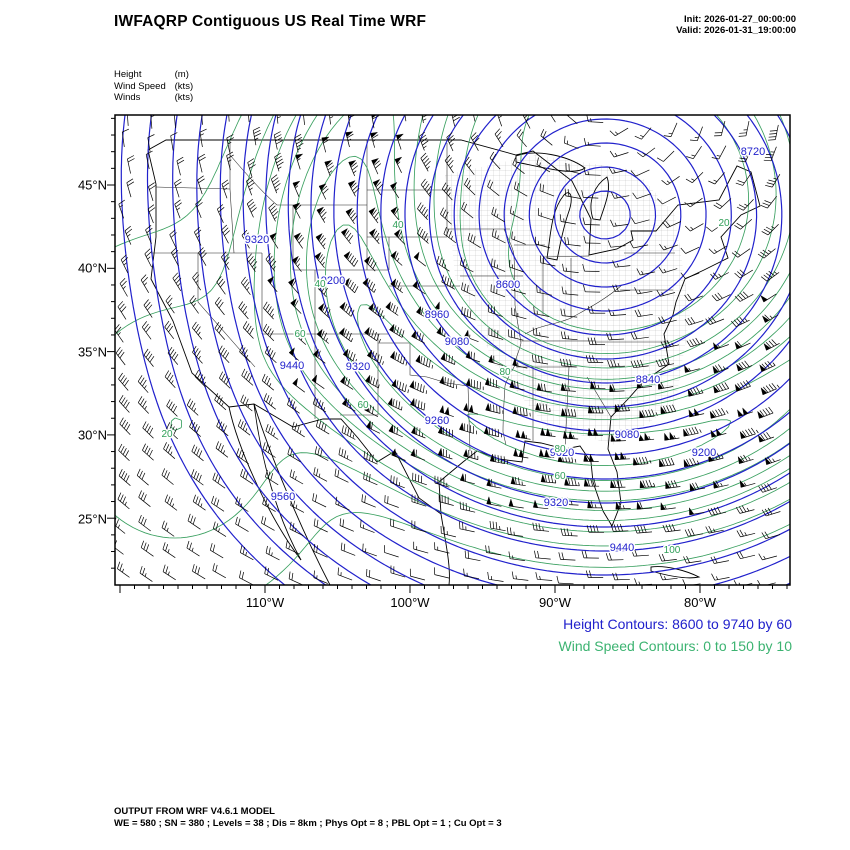 This screenshot has width=850, height=850. What do you see at coordinates (700, 602) in the screenshot?
I see `lon-tick-label: 80°W` at bounding box center [700, 602].